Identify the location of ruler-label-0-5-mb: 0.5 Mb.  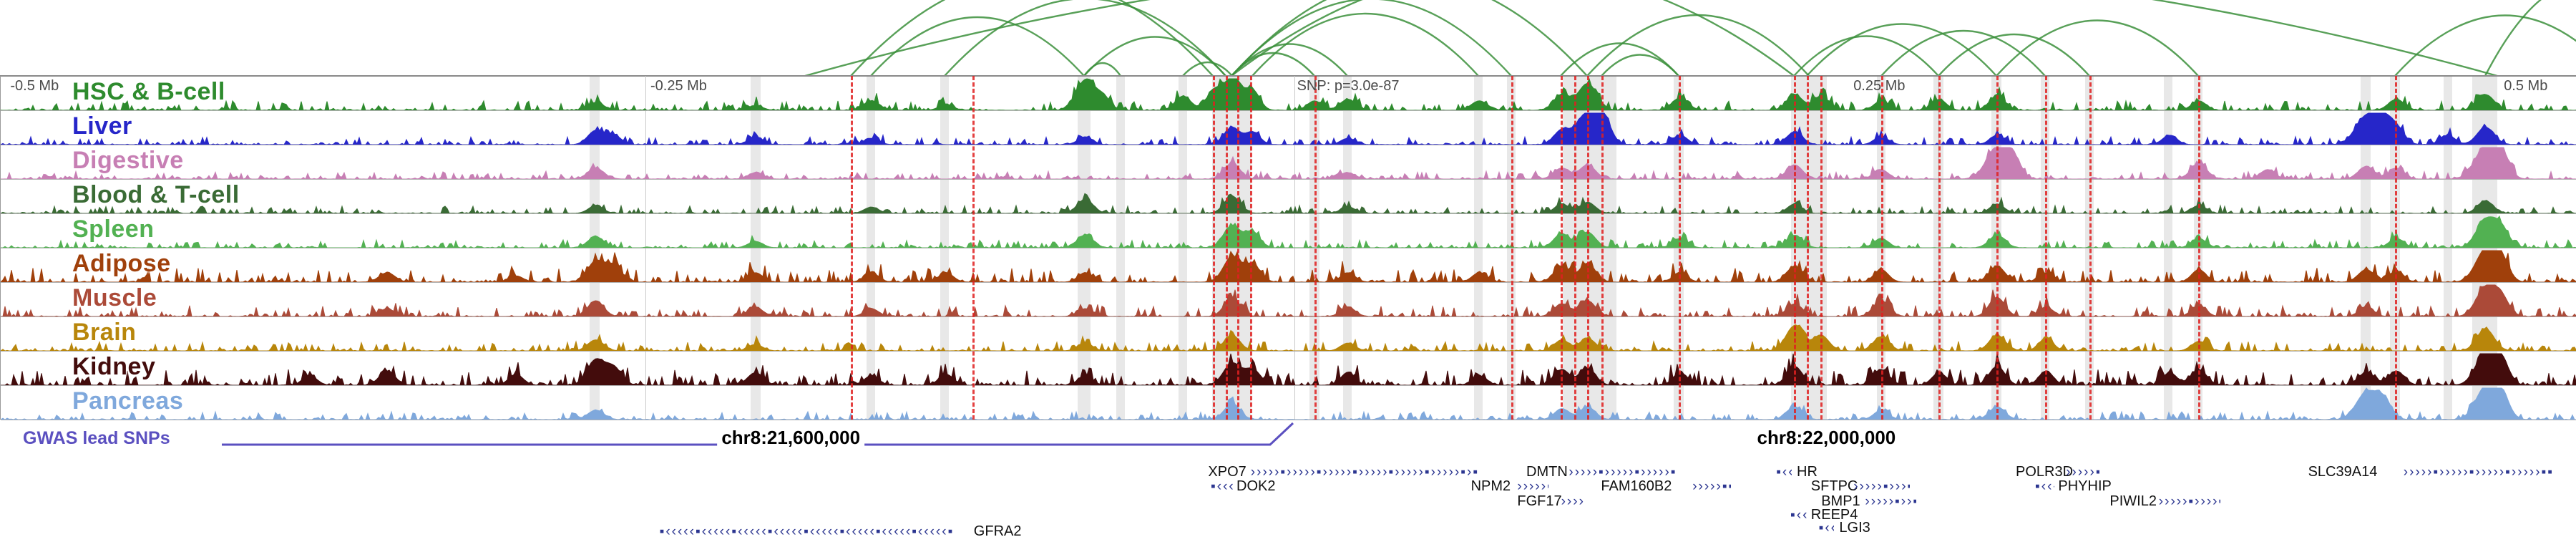
(2526, 86).